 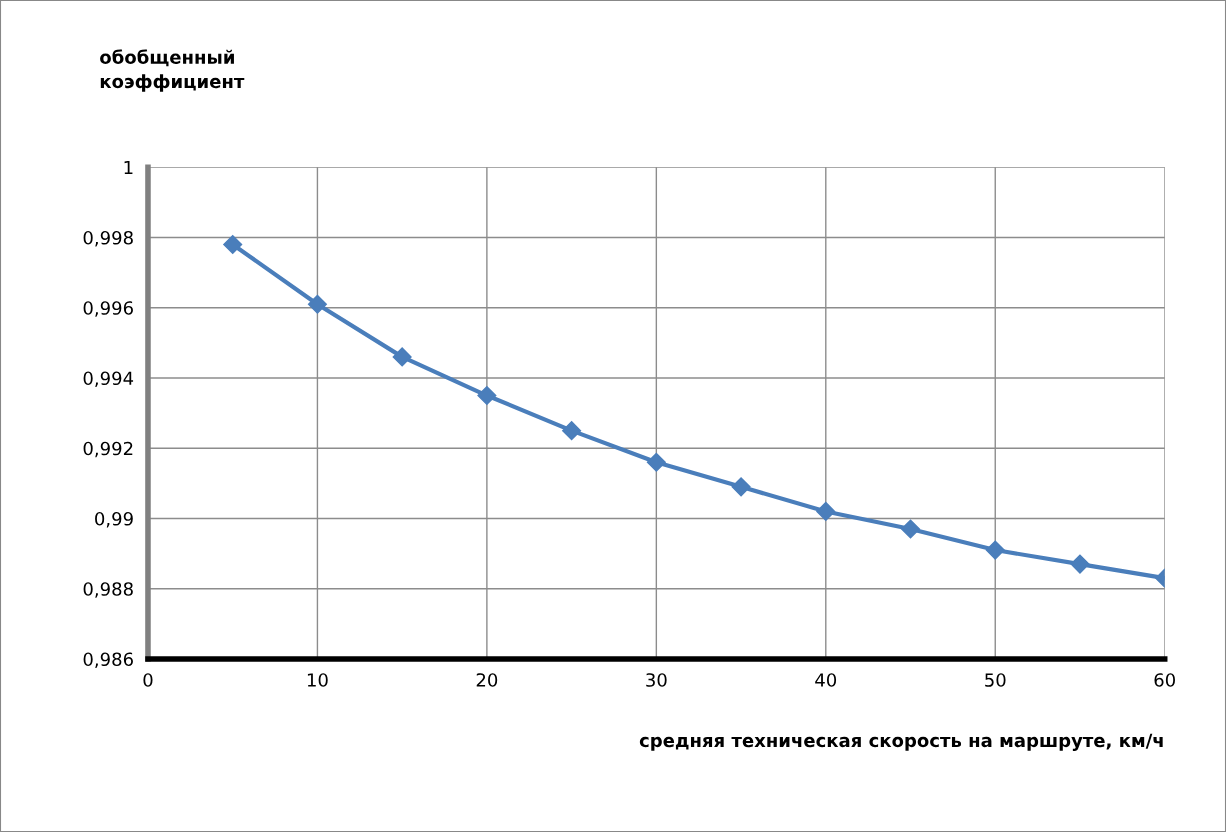 What do you see at coordinates (128, 167) in the screenshot?
I see `y-tick-label: 1` at bounding box center [128, 167].